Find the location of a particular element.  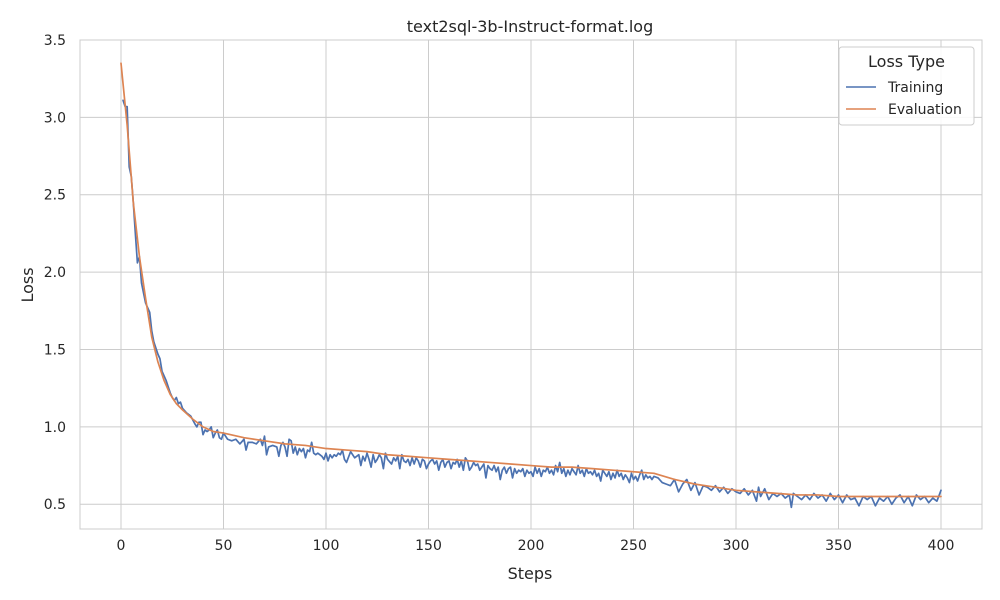

y-tick-label: 2.0 is located at coordinates (55, 273).